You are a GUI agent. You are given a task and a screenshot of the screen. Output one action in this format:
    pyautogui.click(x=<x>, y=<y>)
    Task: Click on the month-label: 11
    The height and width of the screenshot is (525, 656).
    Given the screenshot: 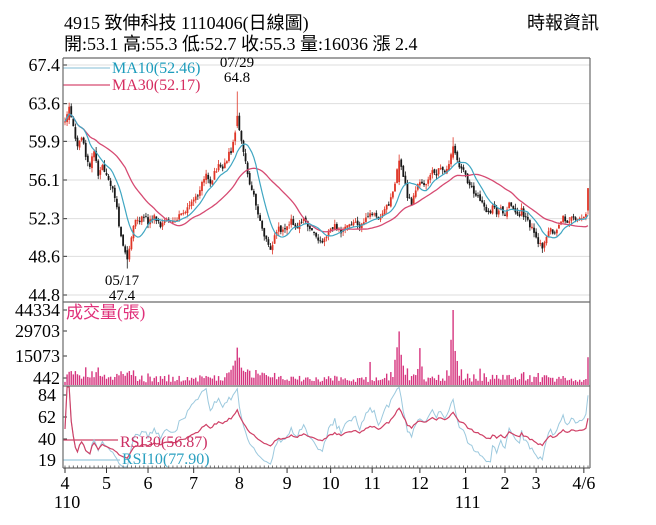 What is the action you would take?
    pyautogui.click(x=371, y=483)
    